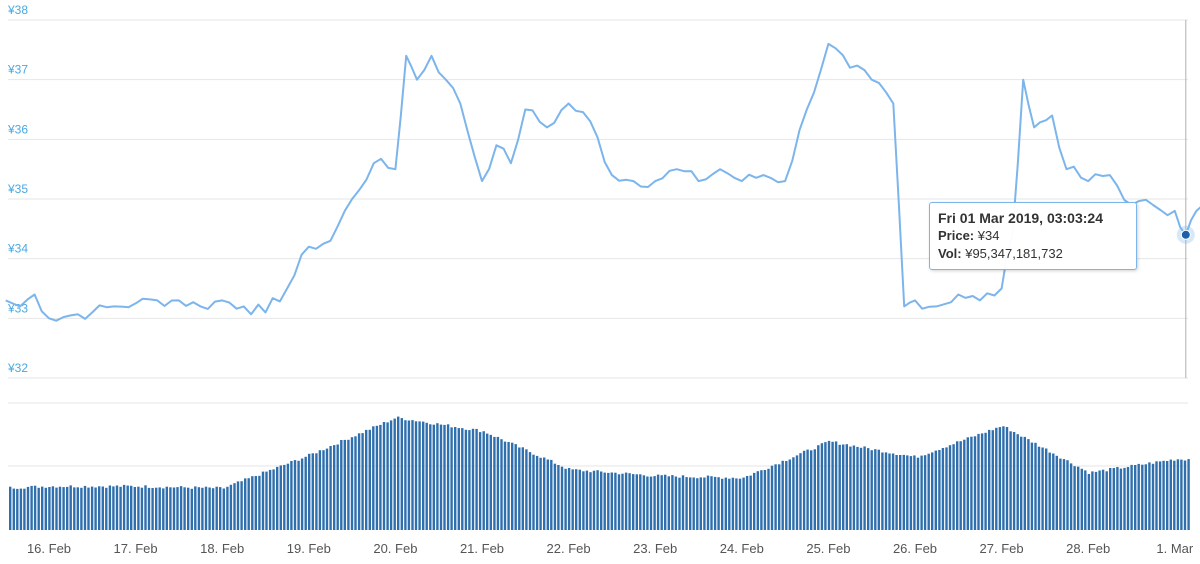 This screenshot has width=1200, height=564. What do you see at coordinates (915, 548) in the screenshot?
I see `date-tick-label: 26. Feb` at bounding box center [915, 548].